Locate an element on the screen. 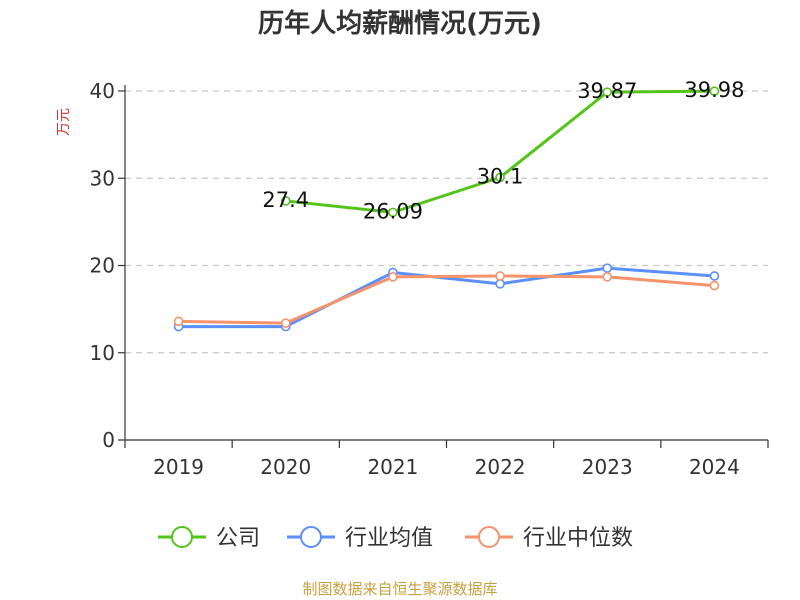  data-label: 39.98 is located at coordinates (714, 90).